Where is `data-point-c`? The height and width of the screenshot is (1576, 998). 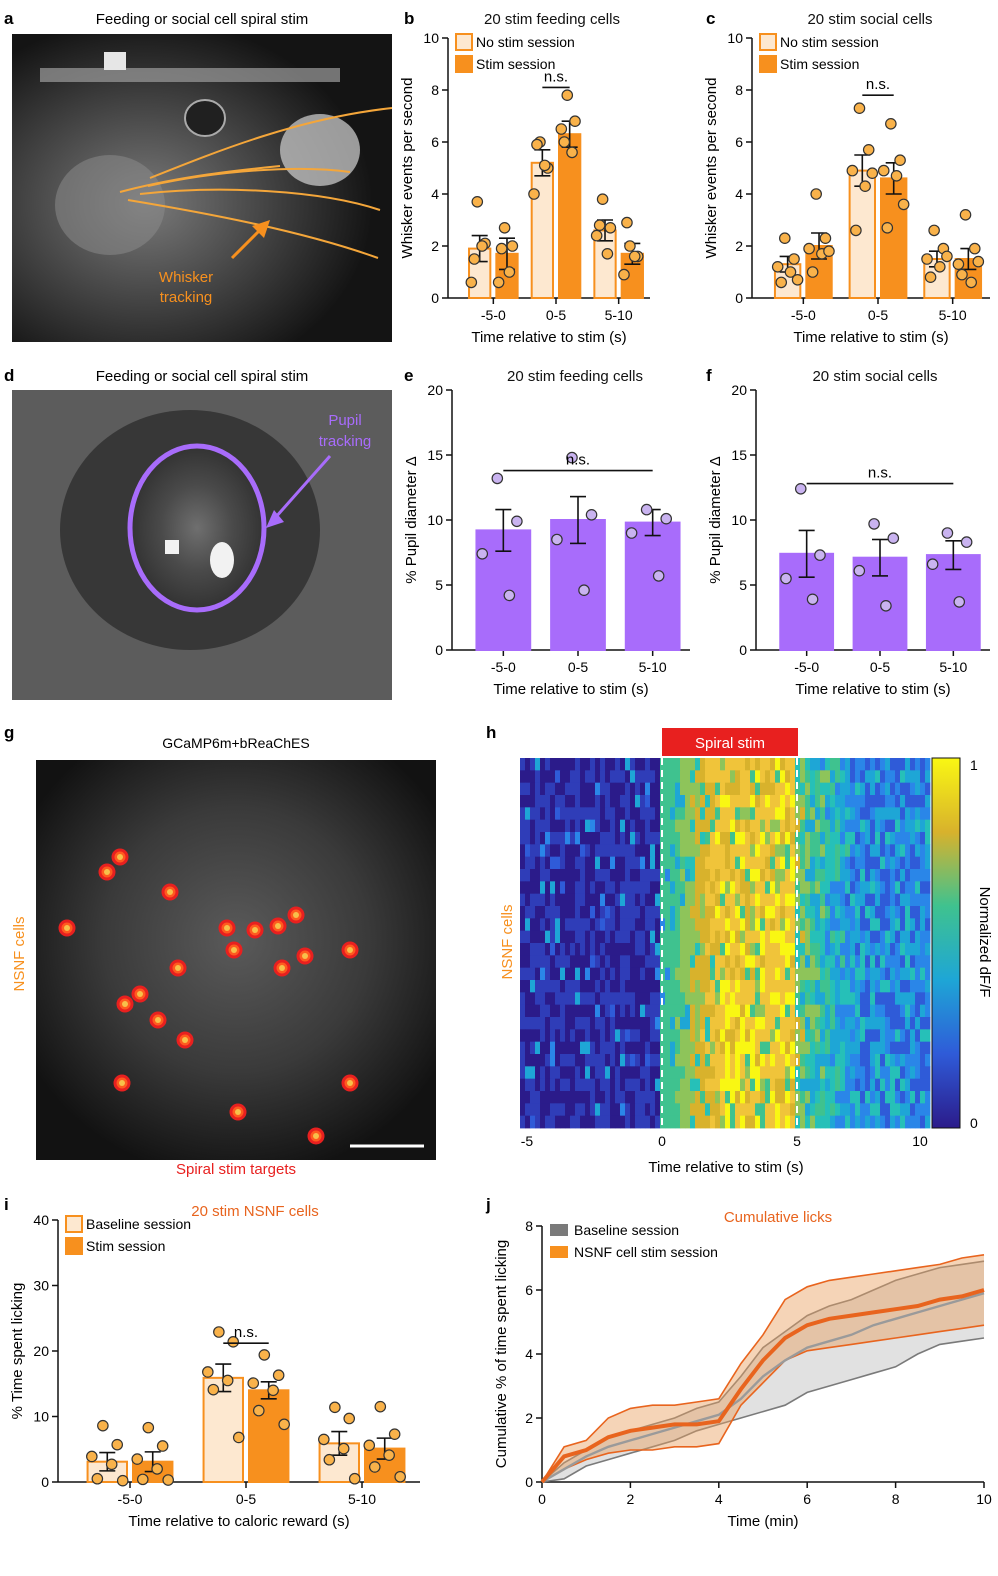 data-point-c is located at coordinates (829, 251).